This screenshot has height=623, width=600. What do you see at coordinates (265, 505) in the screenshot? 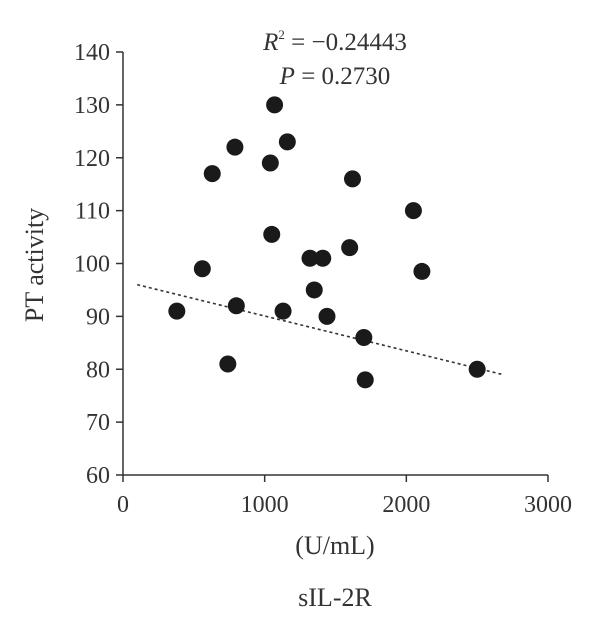
I see `x-tick-label: 1000` at bounding box center [265, 505].